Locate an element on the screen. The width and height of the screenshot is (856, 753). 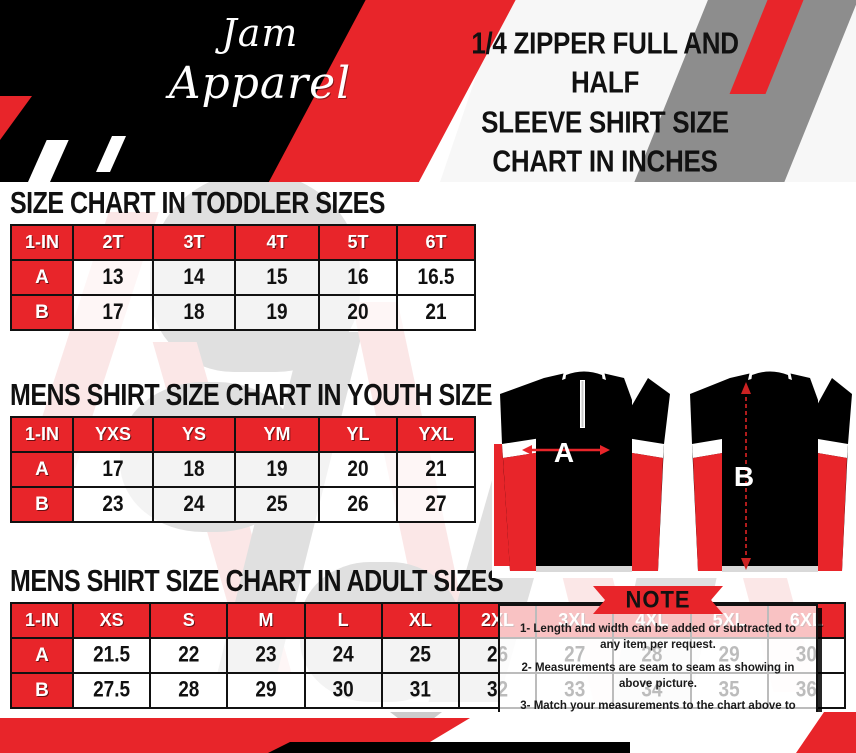
measure-cell: 22 is located at coordinates (189, 655).